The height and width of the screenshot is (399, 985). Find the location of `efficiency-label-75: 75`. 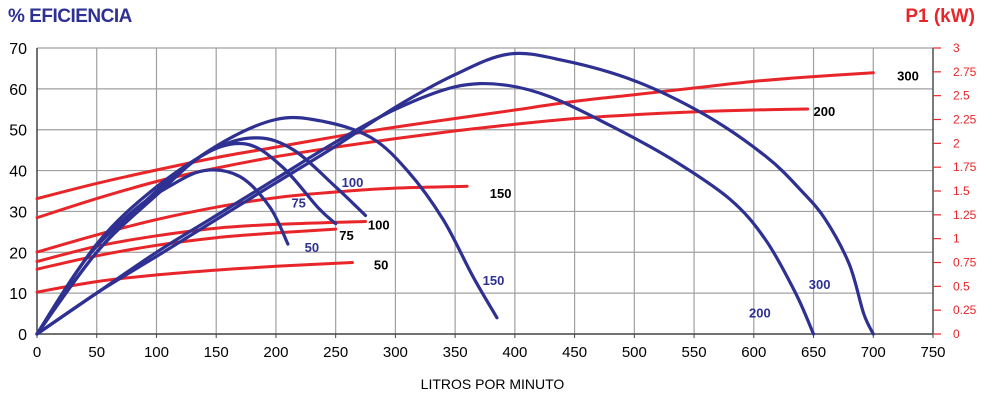

efficiency-label-75: 75 is located at coordinates (298, 202).